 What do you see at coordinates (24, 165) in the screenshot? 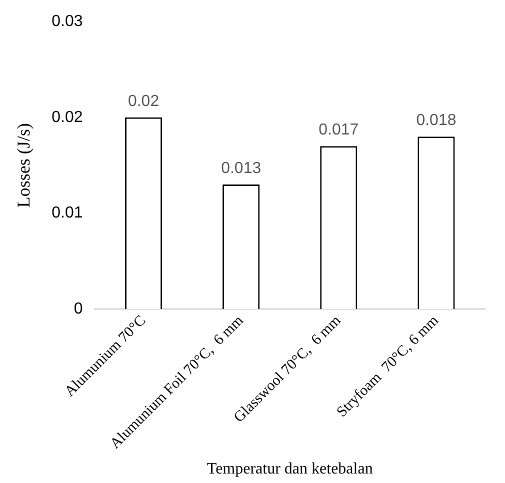
I see `y-axis-title: Losses (J/s)` at bounding box center [24, 165].